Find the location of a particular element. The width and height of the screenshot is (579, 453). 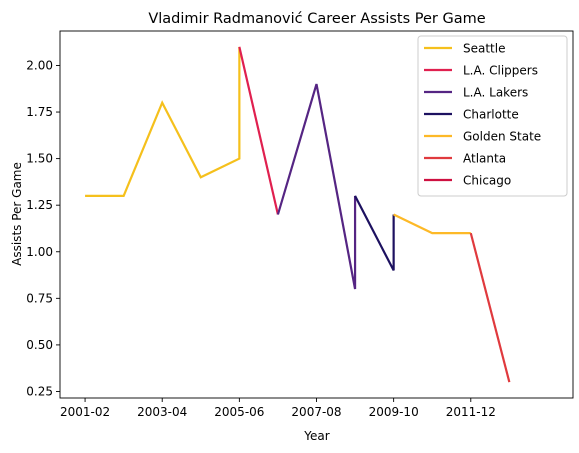

x-tick-label: 2005-06 is located at coordinates (239, 412).